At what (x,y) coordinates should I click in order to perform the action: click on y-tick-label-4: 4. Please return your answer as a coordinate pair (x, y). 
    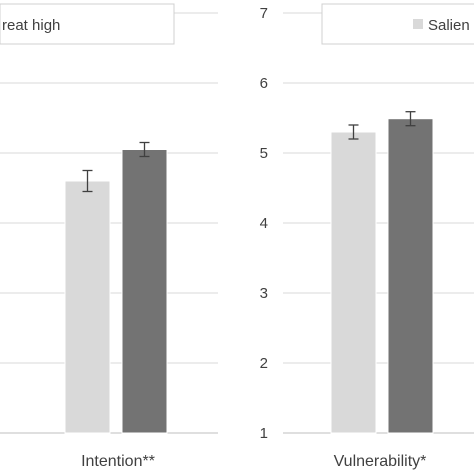
    Looking at the image, I should click on (264, 223).